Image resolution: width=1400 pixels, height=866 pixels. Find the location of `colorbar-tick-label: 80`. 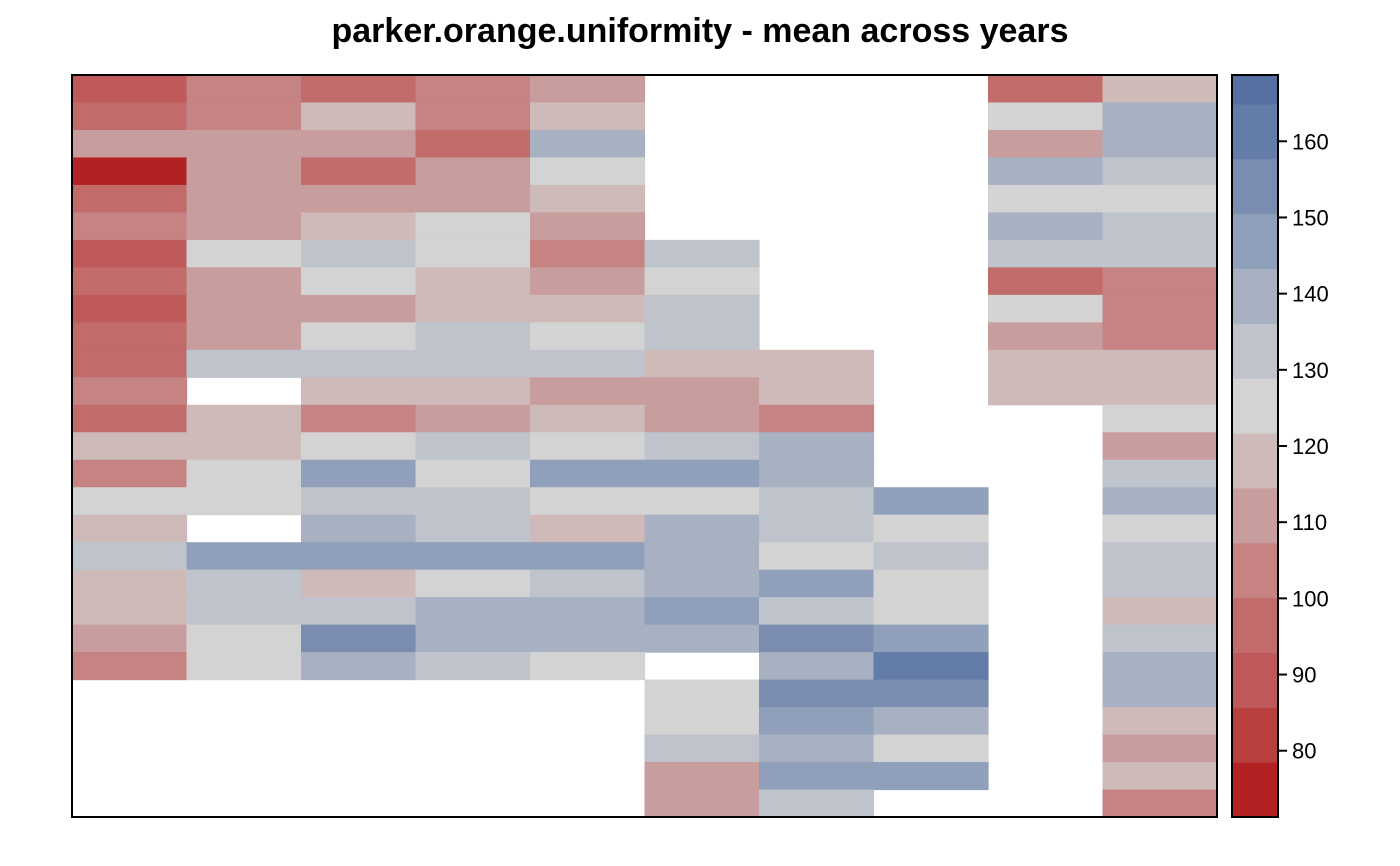

colorbar-tick-label: 80 is located at coordinates (1304, 751).